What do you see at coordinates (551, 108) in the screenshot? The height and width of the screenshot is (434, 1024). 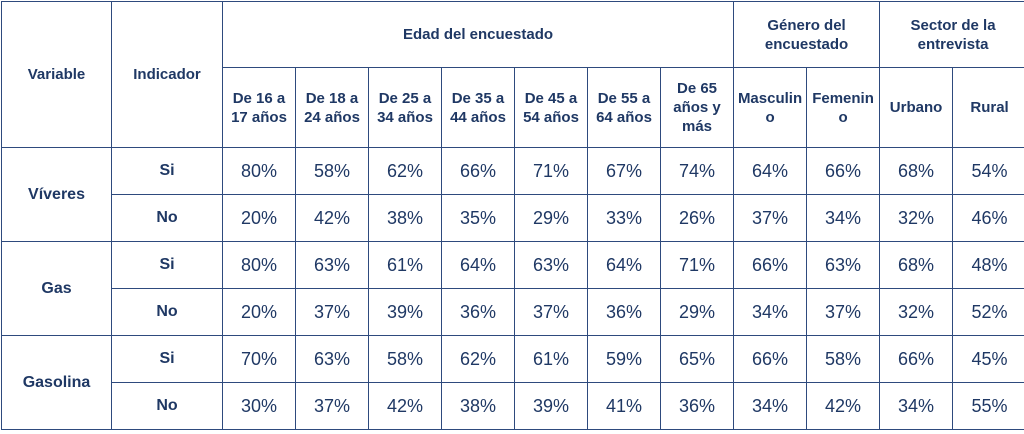 I see `column-header: De 45 a 54 años` at bounding box center [551, 108].